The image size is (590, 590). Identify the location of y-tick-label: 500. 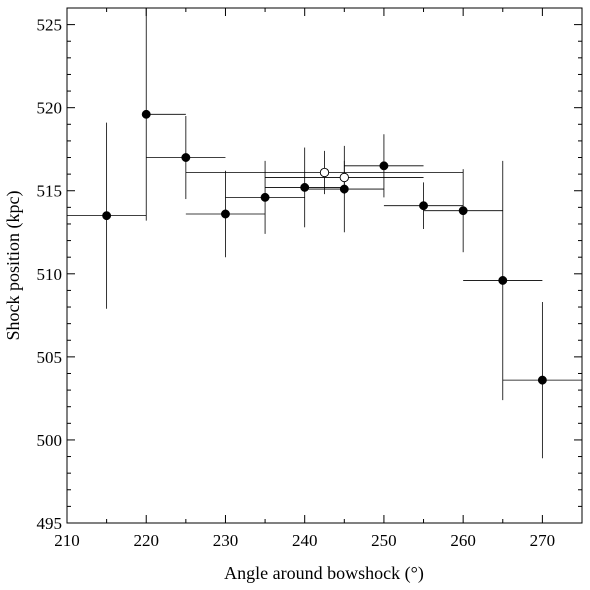
(50, 440).